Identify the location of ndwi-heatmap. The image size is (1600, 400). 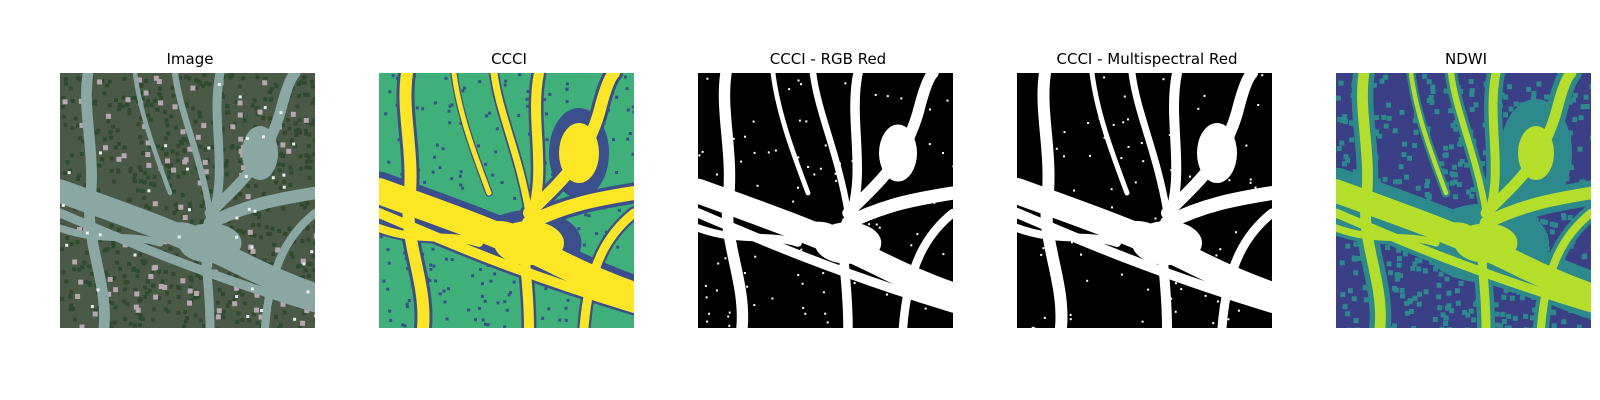
(1463, 200).